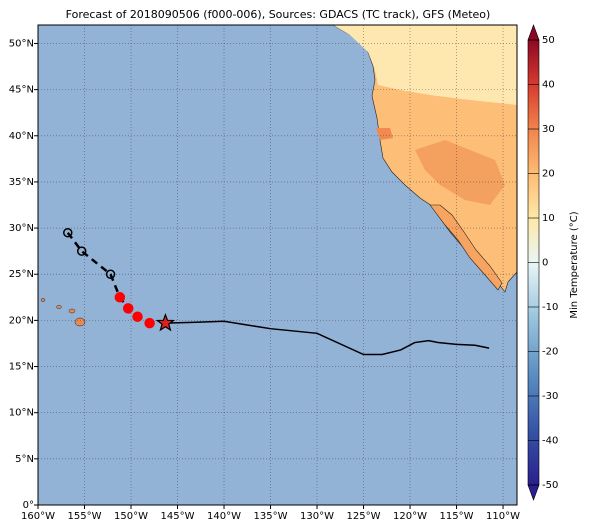 The height and width of the screenshot is (529, 592). What do you see at coordinates (85, 516) in the screenshot?
I see `x-tick-label: 155°W` at bounding box center [85, 516].